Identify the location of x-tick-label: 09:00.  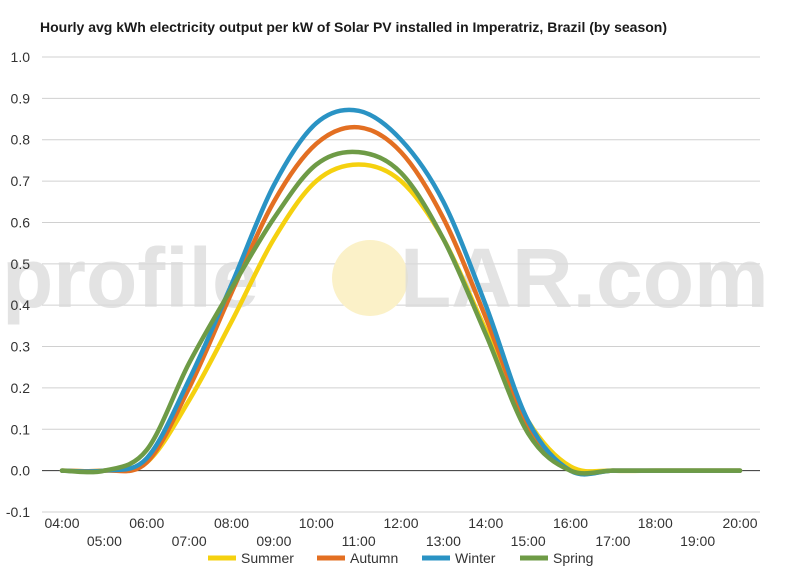
(273, 541).